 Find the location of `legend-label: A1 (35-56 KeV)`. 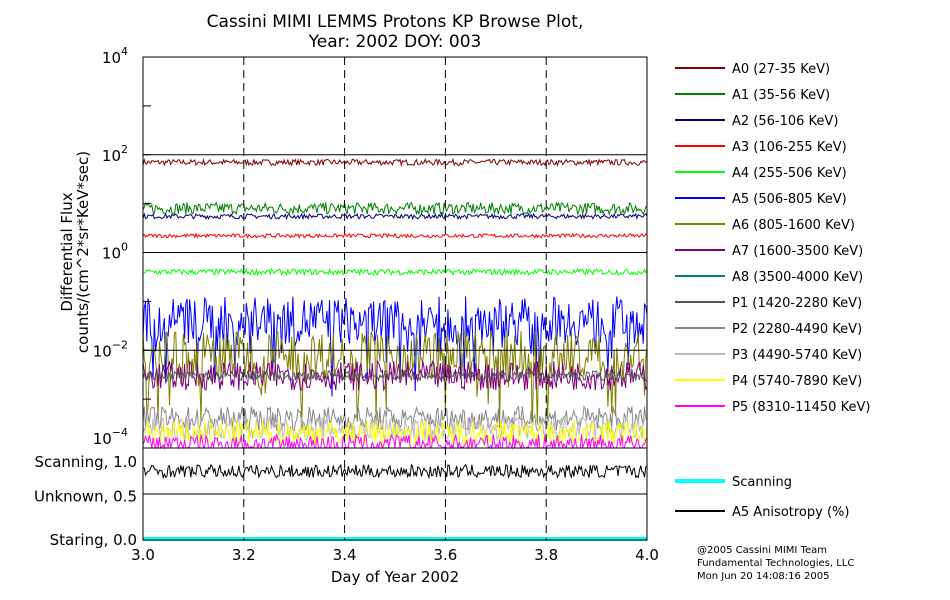

legend-label: A1 (35-56 KeV) is located at coordinates (781, 95).